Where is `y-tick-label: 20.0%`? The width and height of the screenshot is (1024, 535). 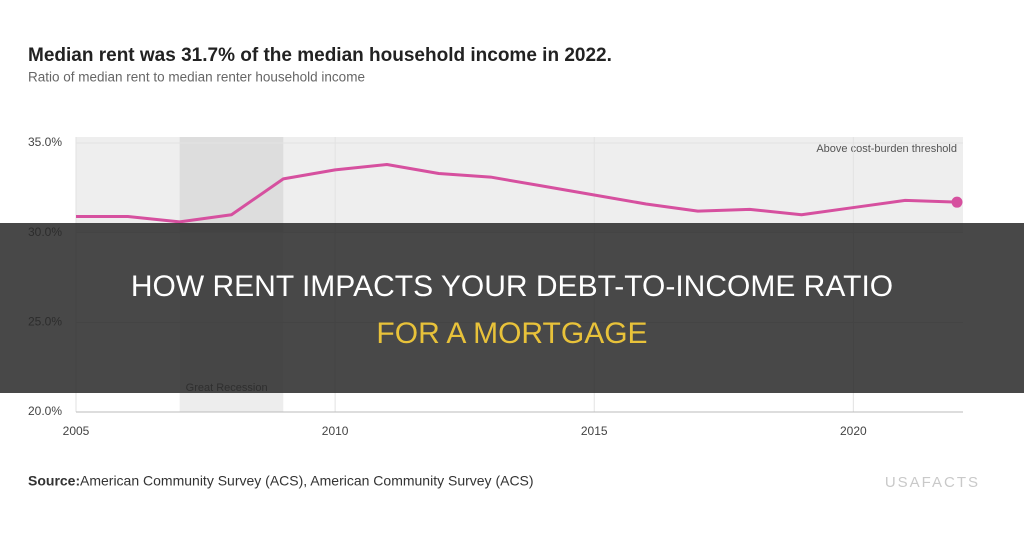 y-tick-label: 20.0% is located at coordinates (45, 411).